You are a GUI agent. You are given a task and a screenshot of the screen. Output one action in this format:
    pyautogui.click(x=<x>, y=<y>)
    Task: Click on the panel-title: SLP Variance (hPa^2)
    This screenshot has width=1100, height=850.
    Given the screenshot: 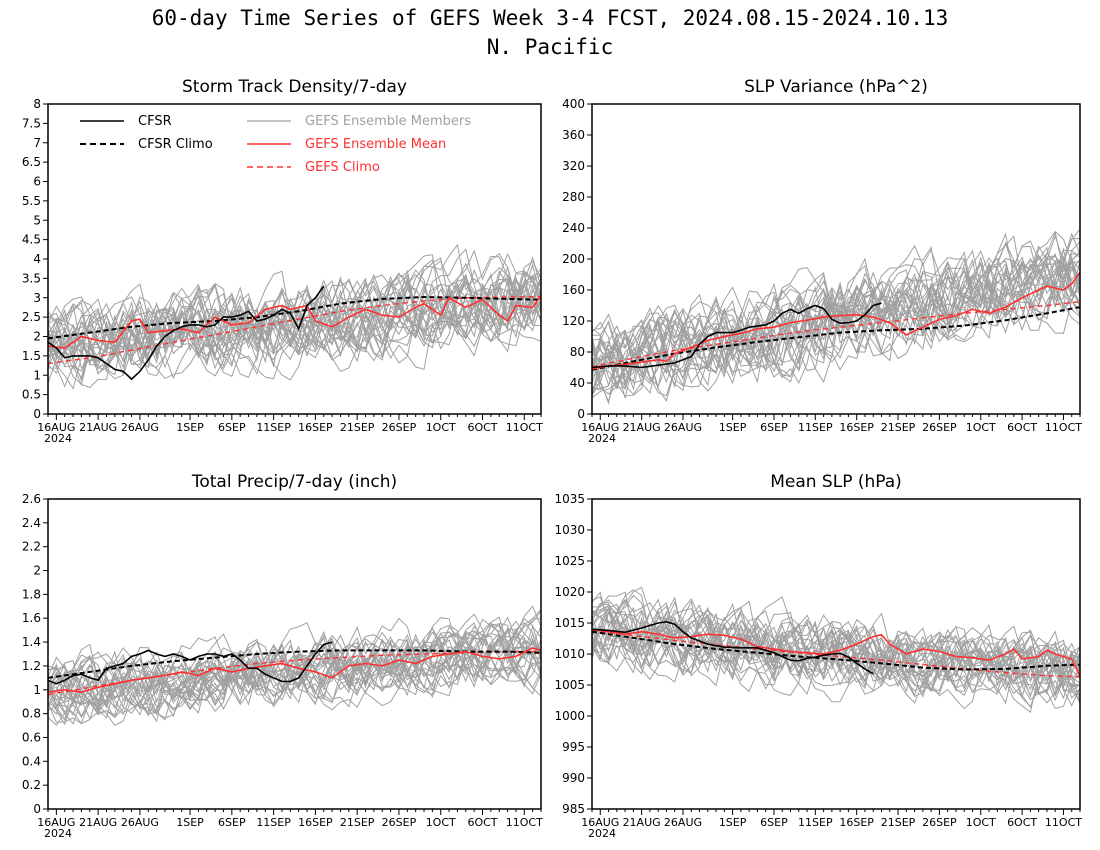 What is the action you would take?
    pyautogui.click(x=836, y=87)
    